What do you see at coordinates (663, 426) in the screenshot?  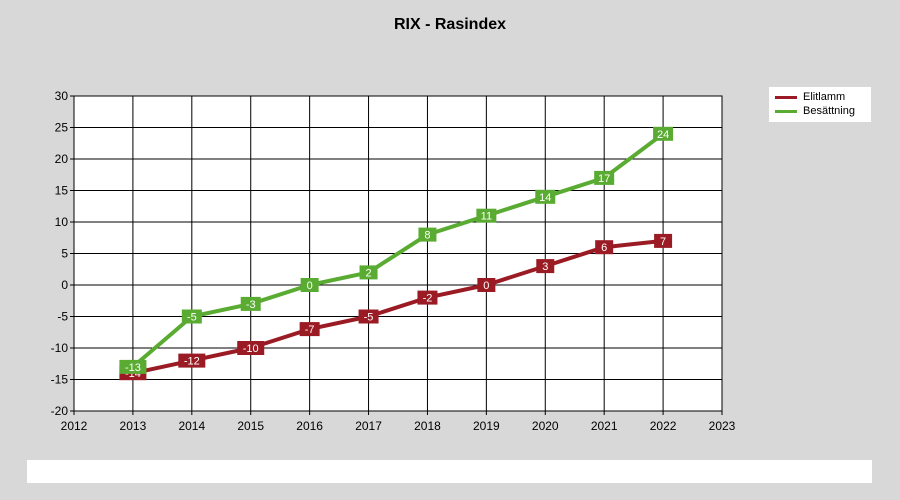 I see `x-tick-label: 2022` at bounding box center [663, 426].